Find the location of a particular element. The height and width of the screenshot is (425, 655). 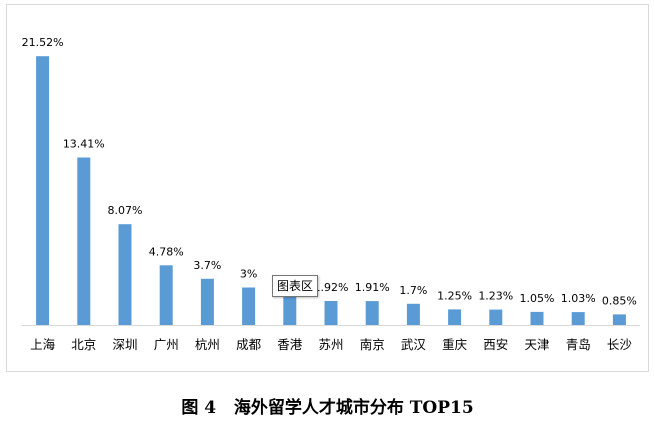

data-label-7: 1.92% is located at coordinates (331, 287).